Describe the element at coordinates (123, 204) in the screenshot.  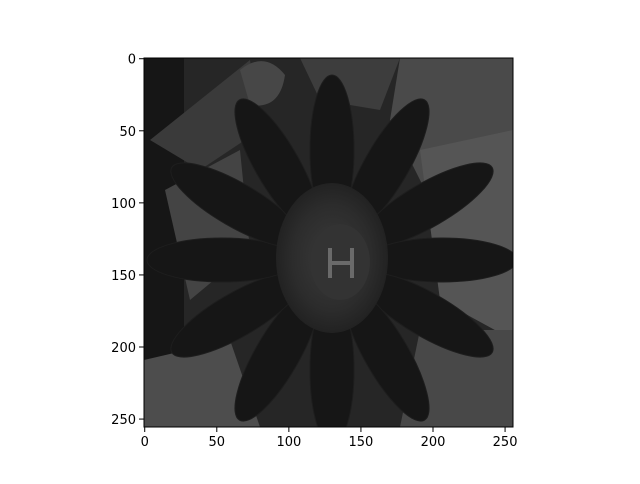
I see `y-tick-label: 100` at that location.